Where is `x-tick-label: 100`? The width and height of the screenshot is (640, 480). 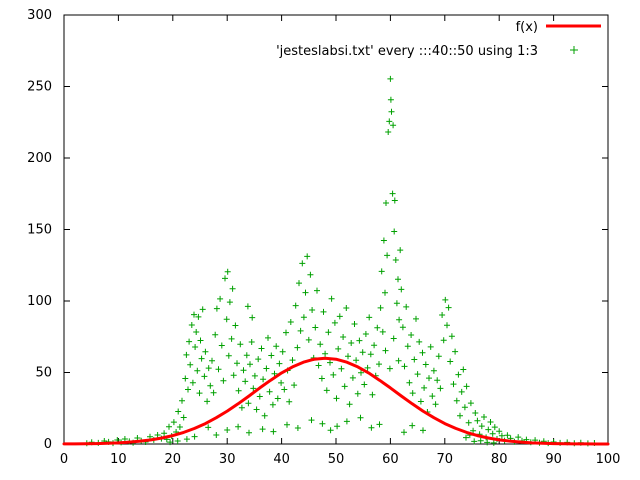 x-tick-label: 100 is located at coordinates (608, 459).